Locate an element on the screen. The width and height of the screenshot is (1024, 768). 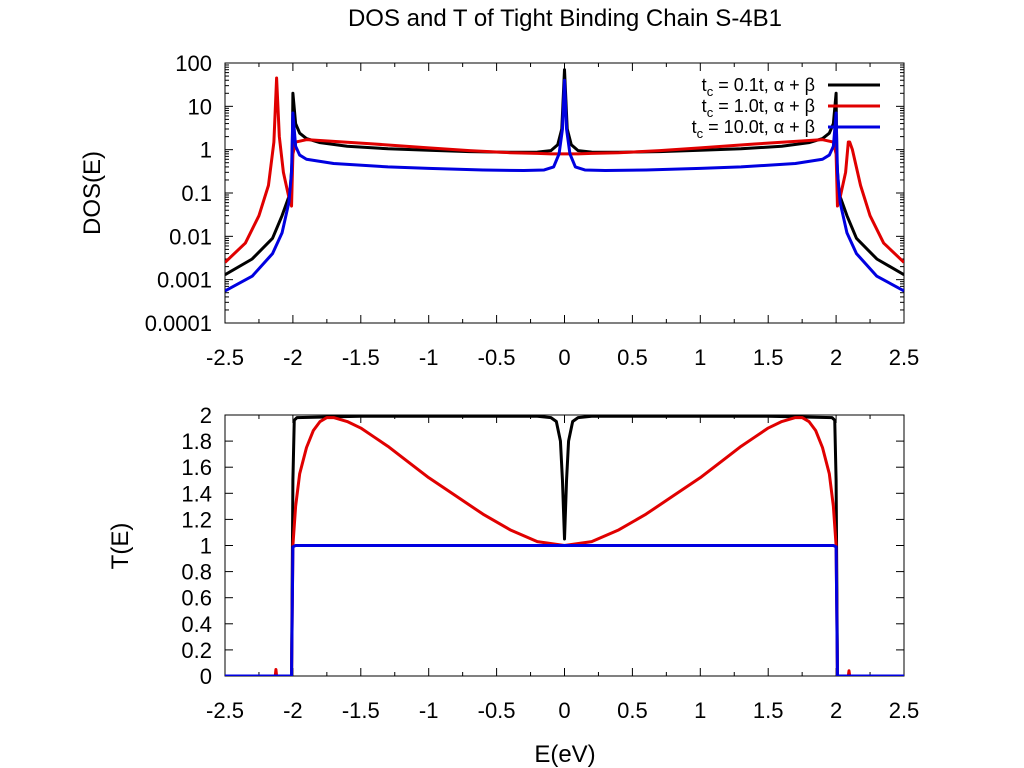
transmission-y-tick-label: 1.4 is located at coordinates (196, 493).